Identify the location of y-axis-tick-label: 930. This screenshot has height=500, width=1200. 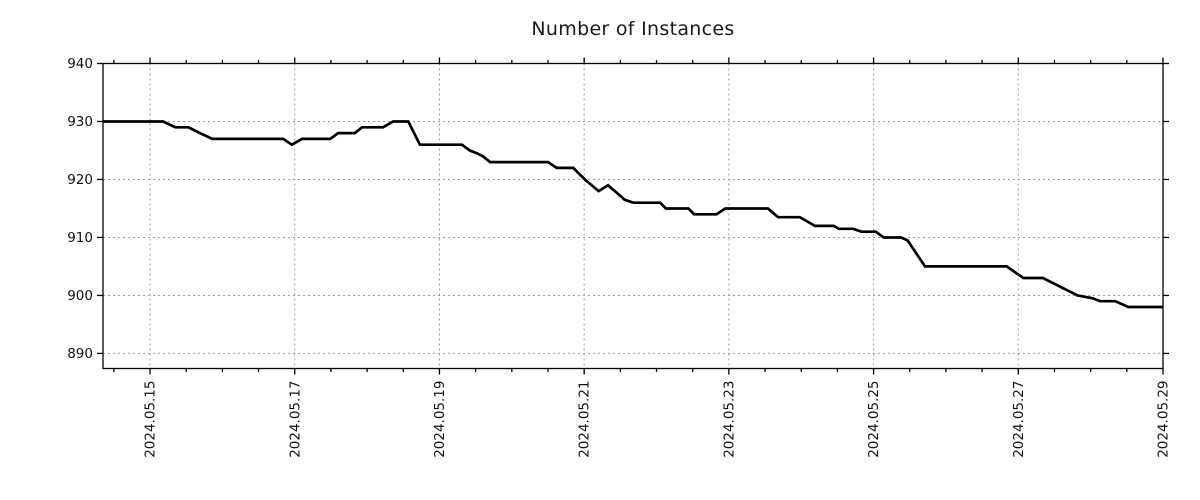
(80, 122).